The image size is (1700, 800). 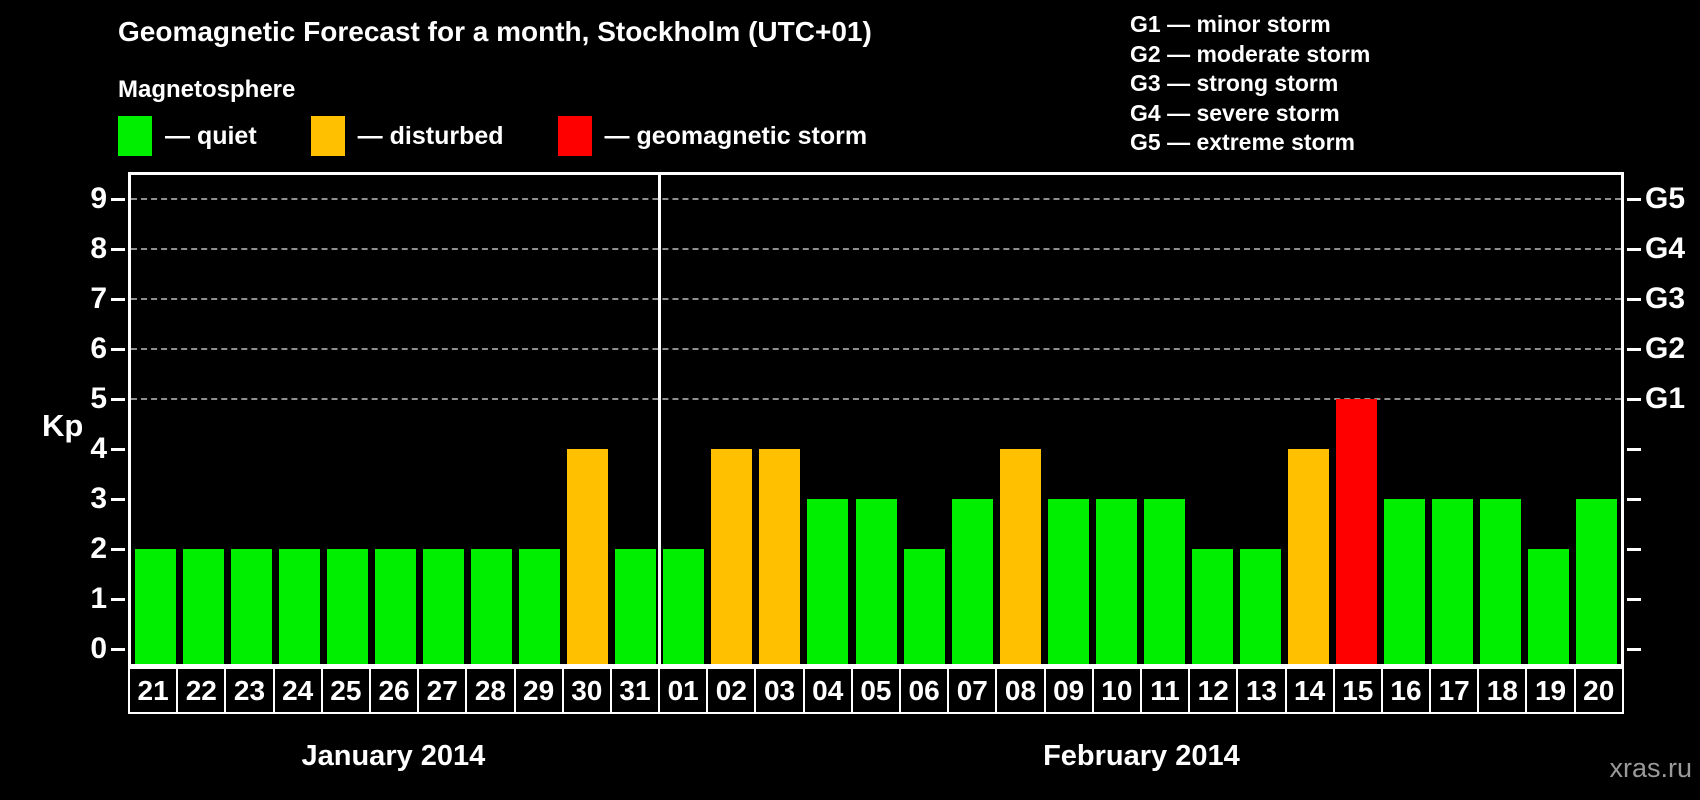 What do you see at coordinates (98, 298) in the screenshot?
I see `y-axis-label-7: 7` at bounding box center [98, 298].